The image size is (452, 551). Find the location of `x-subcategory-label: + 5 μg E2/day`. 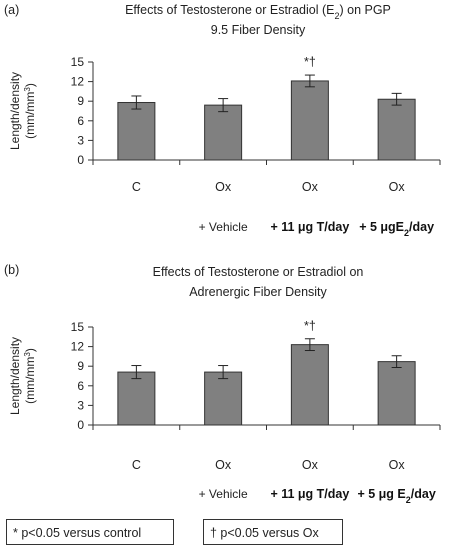

x-subcategory-label: + 5 μg E2/day is located at coordinates (396, 496).